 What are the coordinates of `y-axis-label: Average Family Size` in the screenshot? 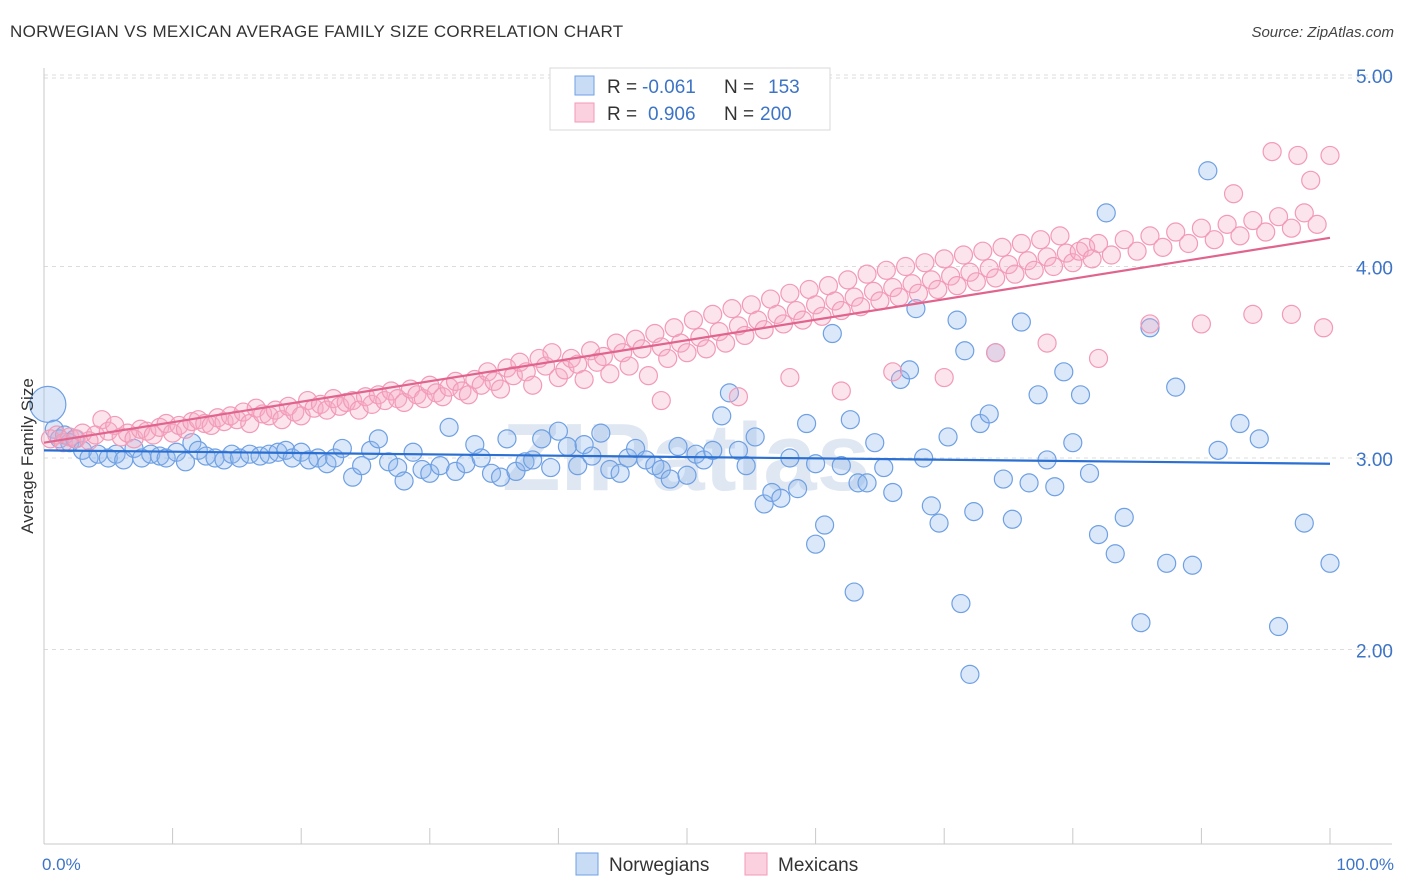 It's located at (27, 456).